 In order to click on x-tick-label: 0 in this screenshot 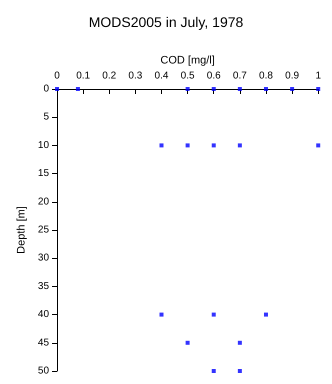, I will do `click(57, 76)`.